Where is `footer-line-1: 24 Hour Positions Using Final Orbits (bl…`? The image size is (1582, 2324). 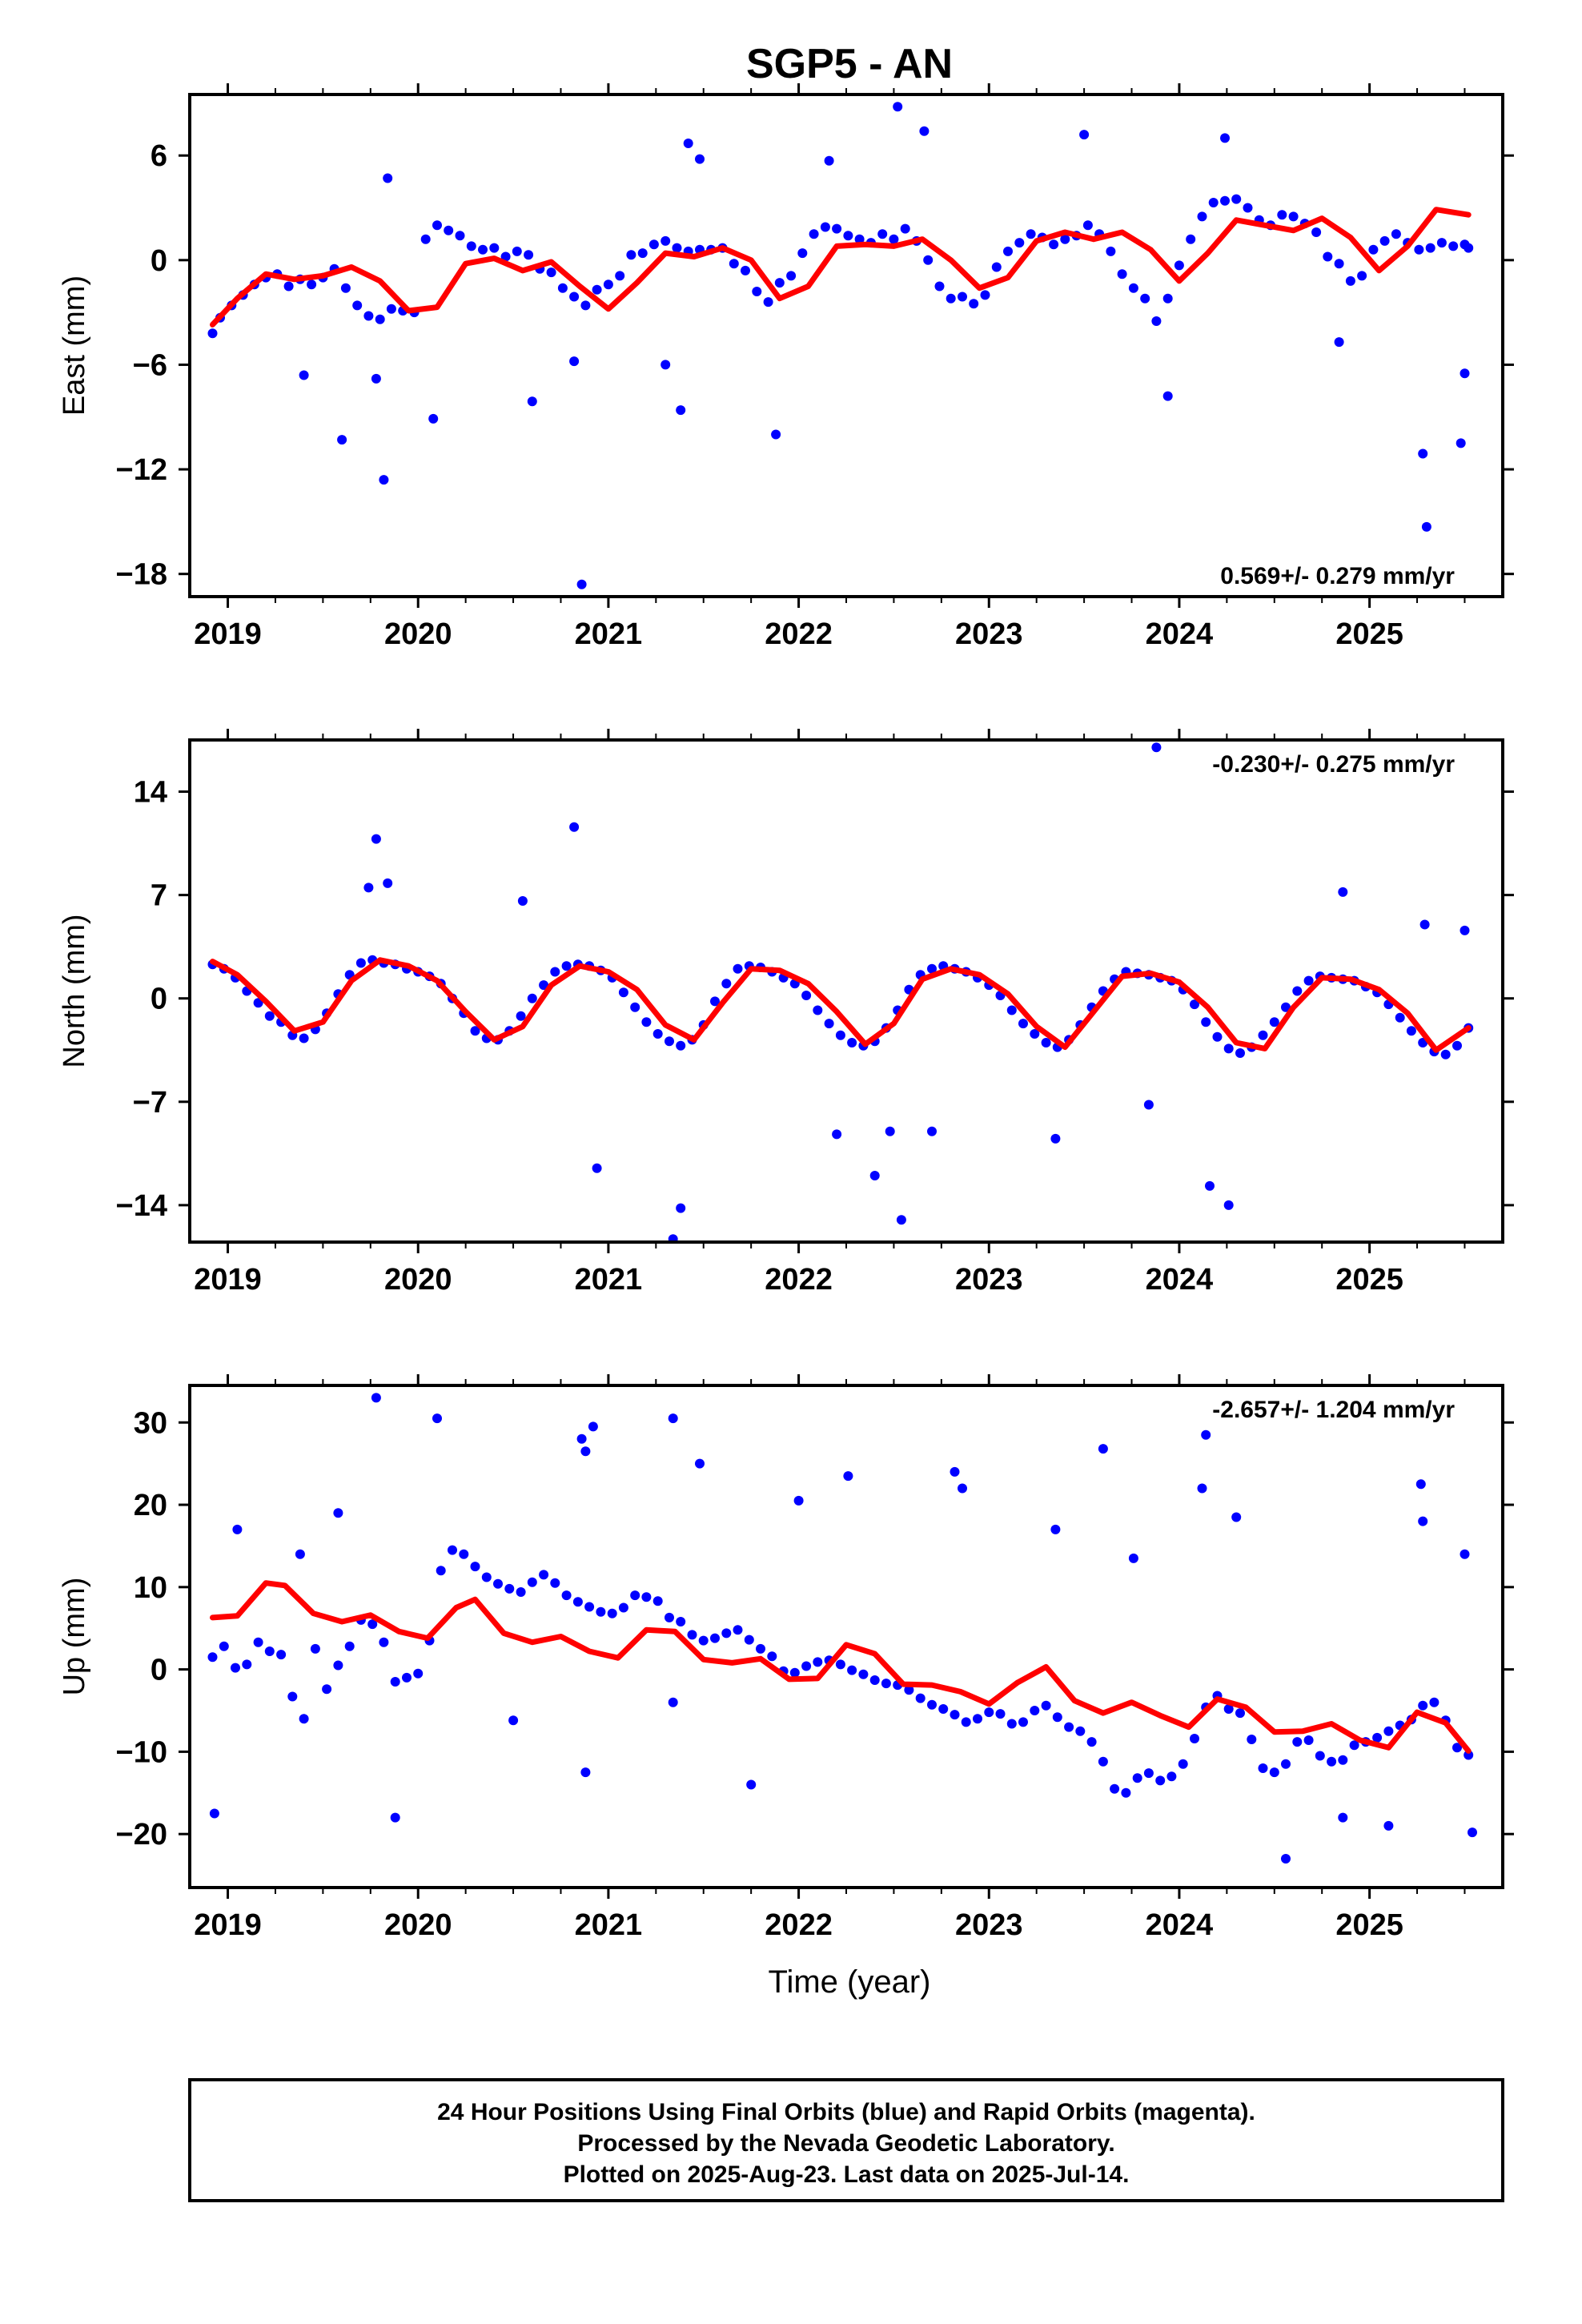
footer-line-1: 24 Hour Positions Using Final Orbits (bl… is located at coordinates (846, 2112).